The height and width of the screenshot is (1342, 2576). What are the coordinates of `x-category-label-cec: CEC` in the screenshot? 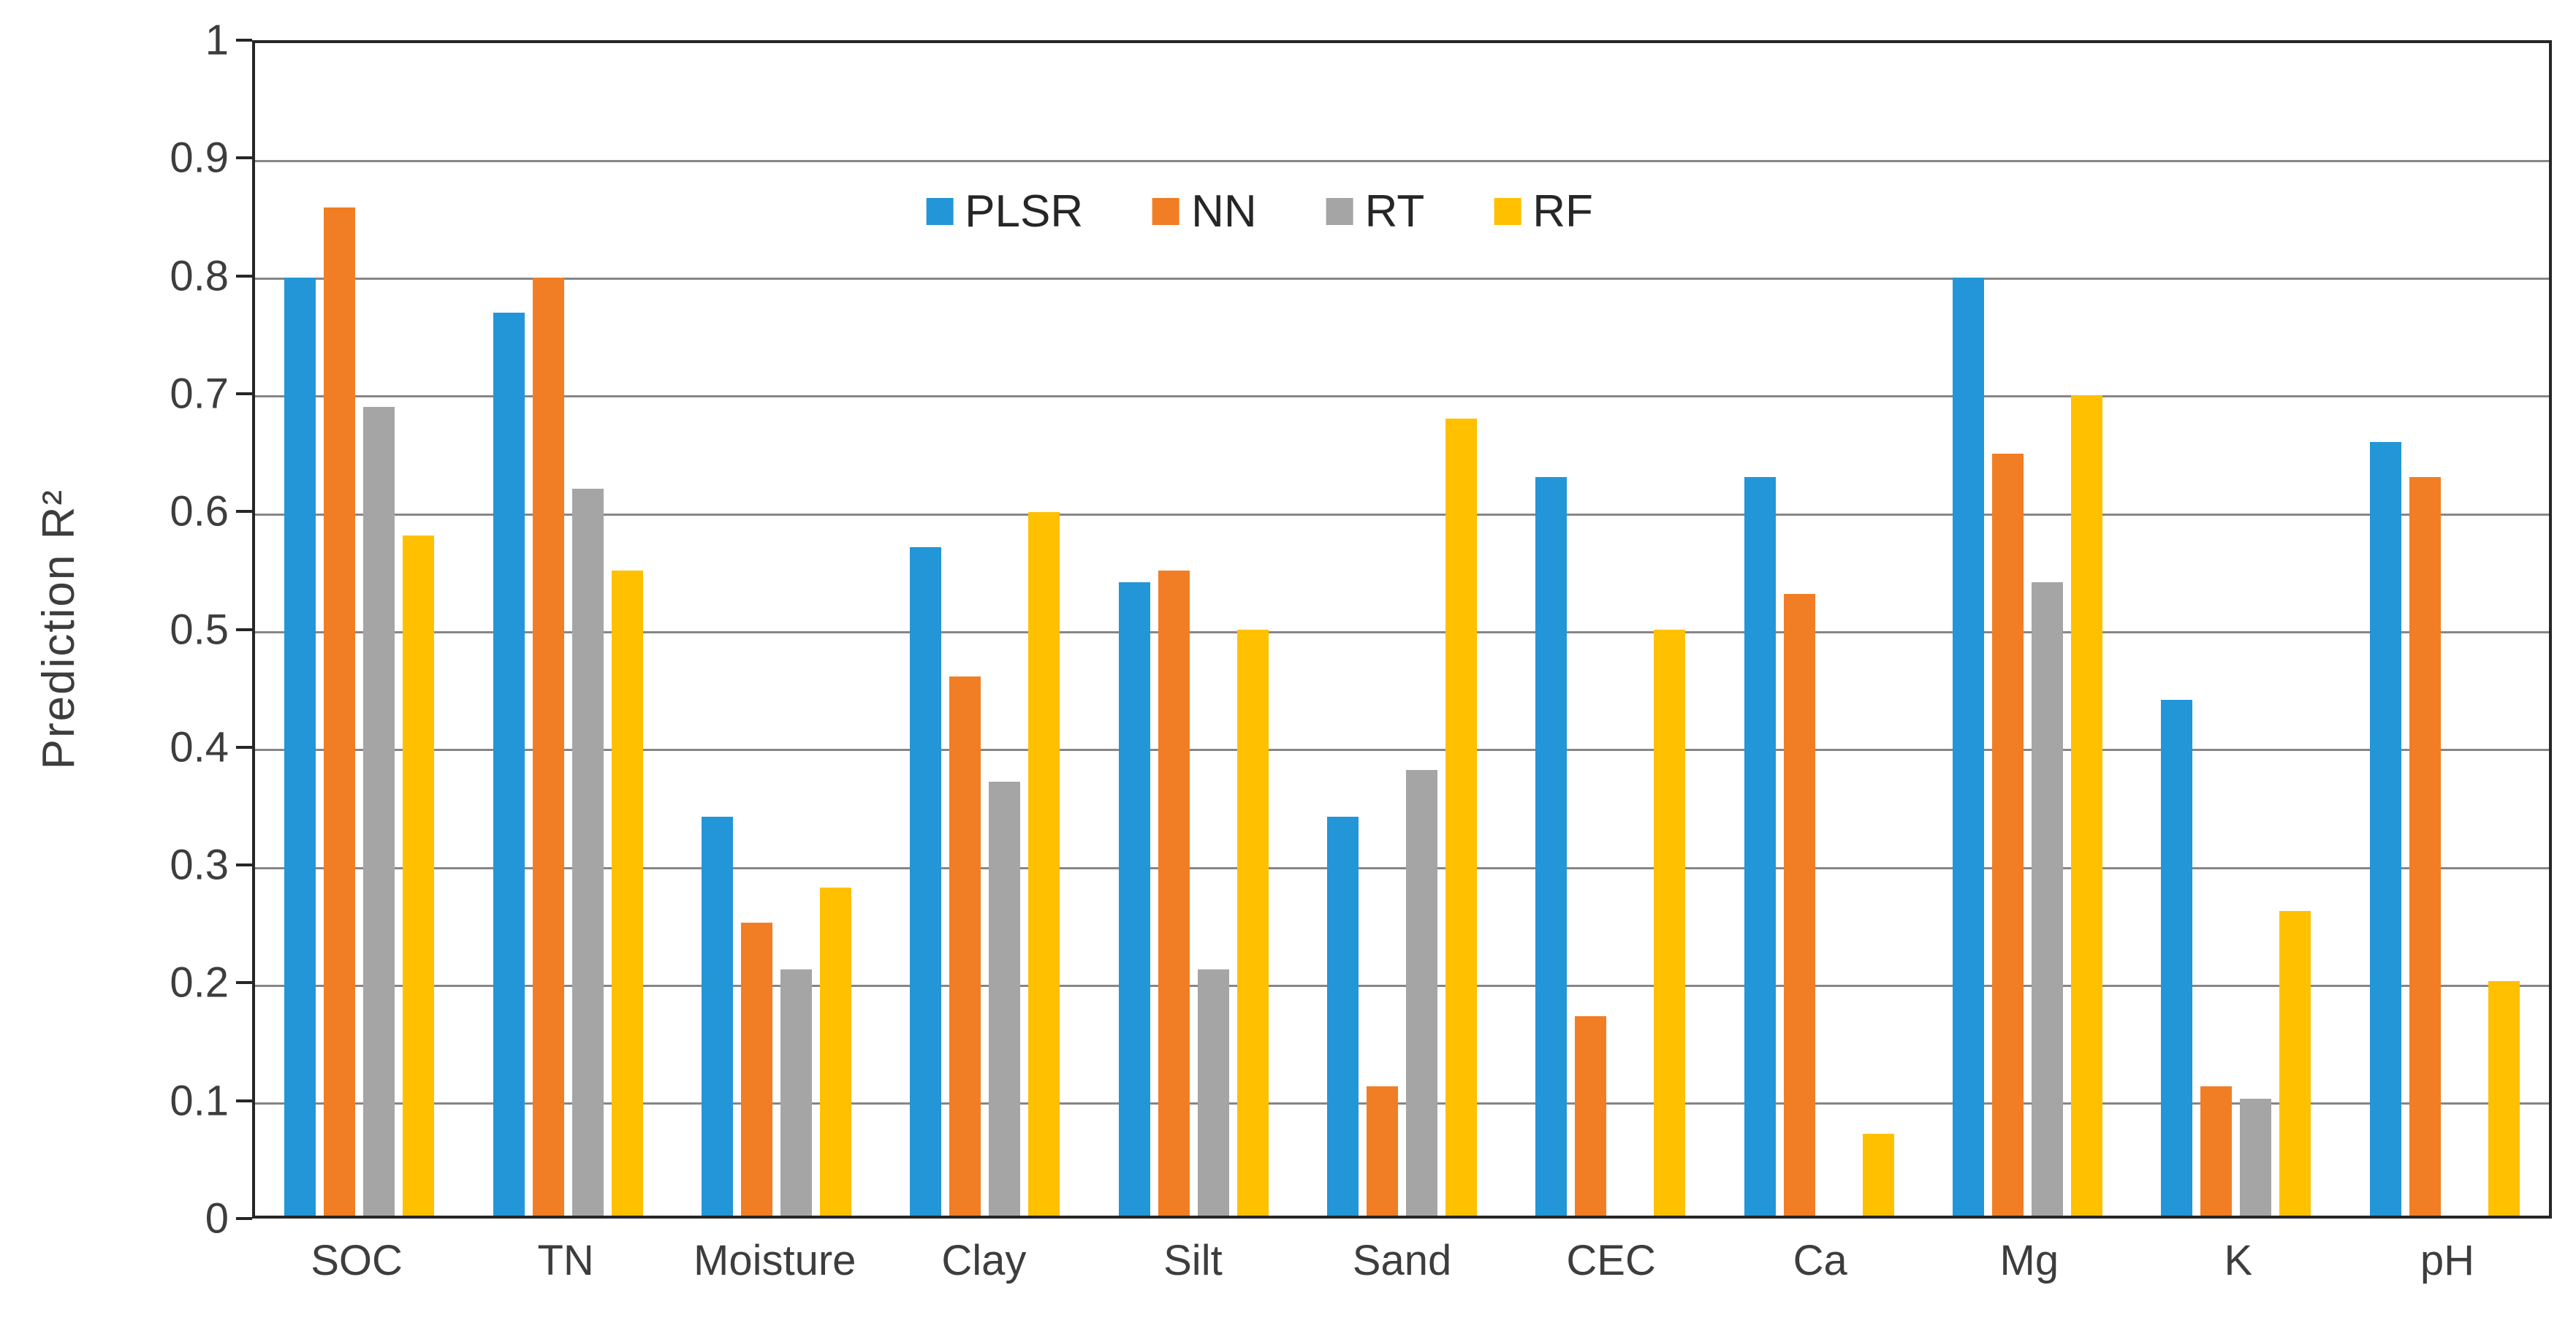 It's located at (1611, 1260).